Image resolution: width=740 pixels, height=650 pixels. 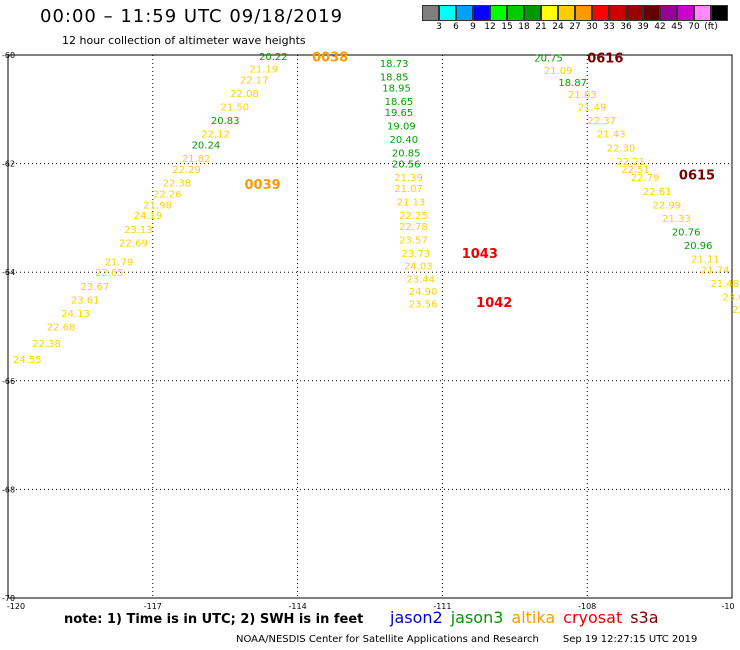 I want to click on colorbar-tick-label: 24, so click(x=558, y=27).